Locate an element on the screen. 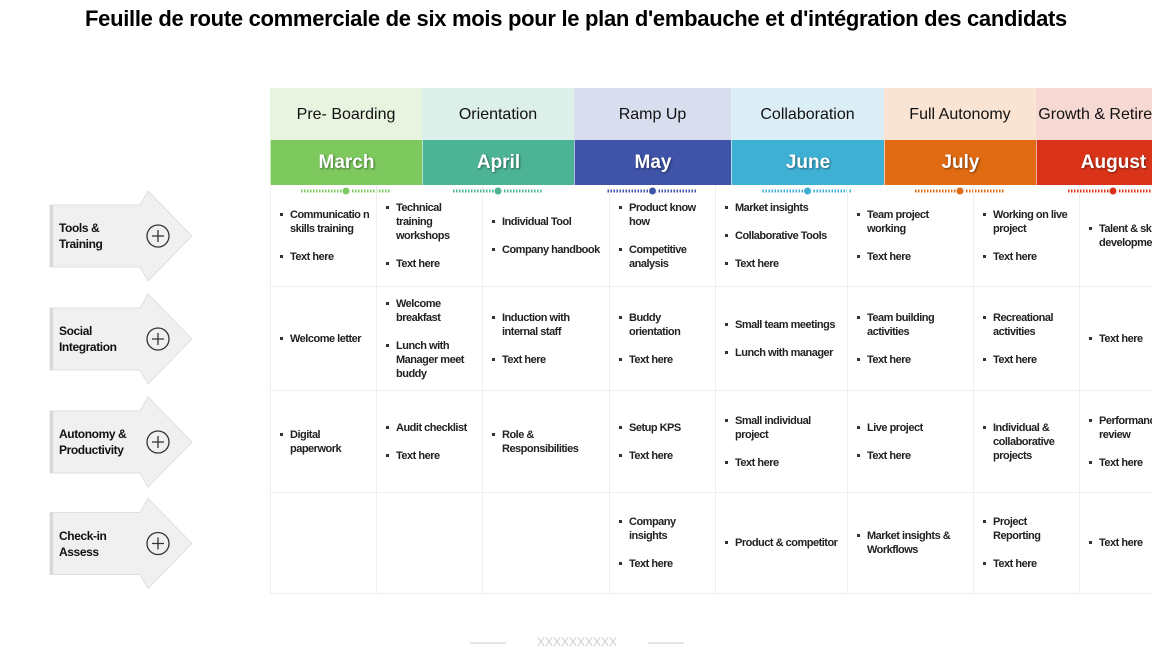 The width and height of the screenshot is (1152, 648). bullet-item: Product know how is located at coordinates (663, 215).